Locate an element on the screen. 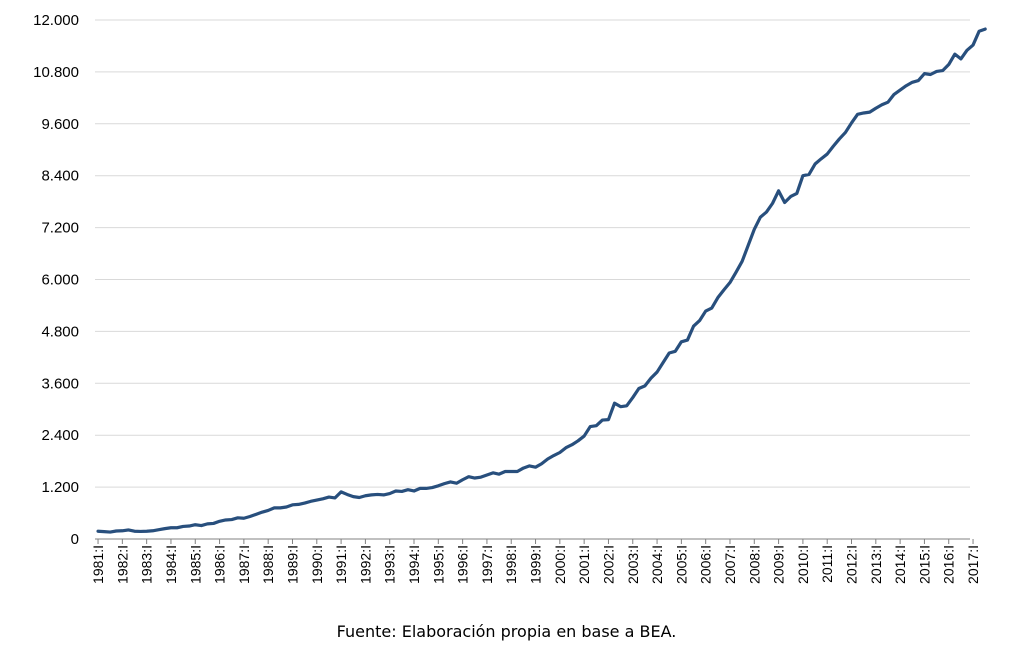 This screenshot has width=1013, height=646. y-tick-label: 4.800 is located at coordinates (60, 331).